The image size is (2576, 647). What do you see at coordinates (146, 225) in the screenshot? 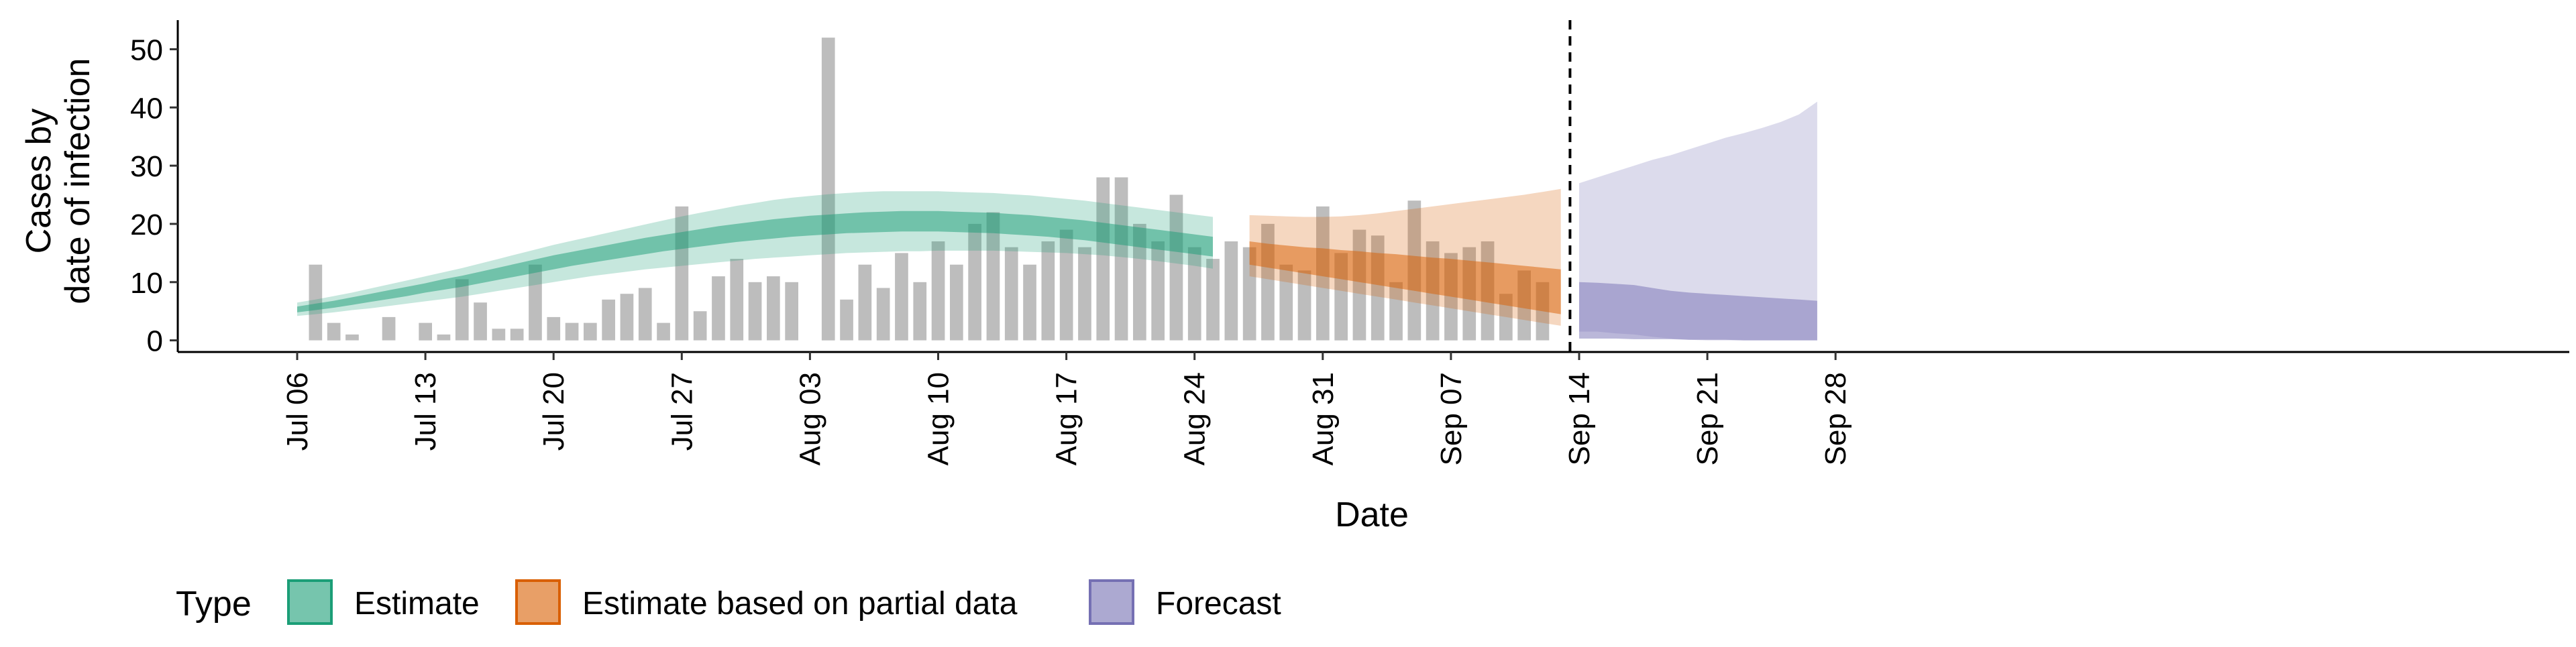
I see `y-tick-label: 20` at bounding box center [146, 225].